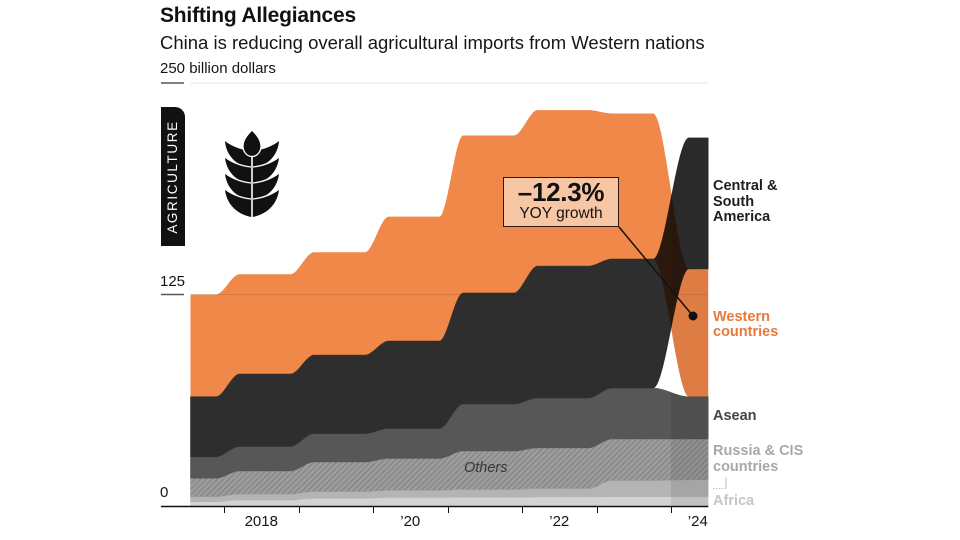  Describe the element at coordinates (734, 500) in the screenshot. I see `series-label-africa: Africa` at that location.